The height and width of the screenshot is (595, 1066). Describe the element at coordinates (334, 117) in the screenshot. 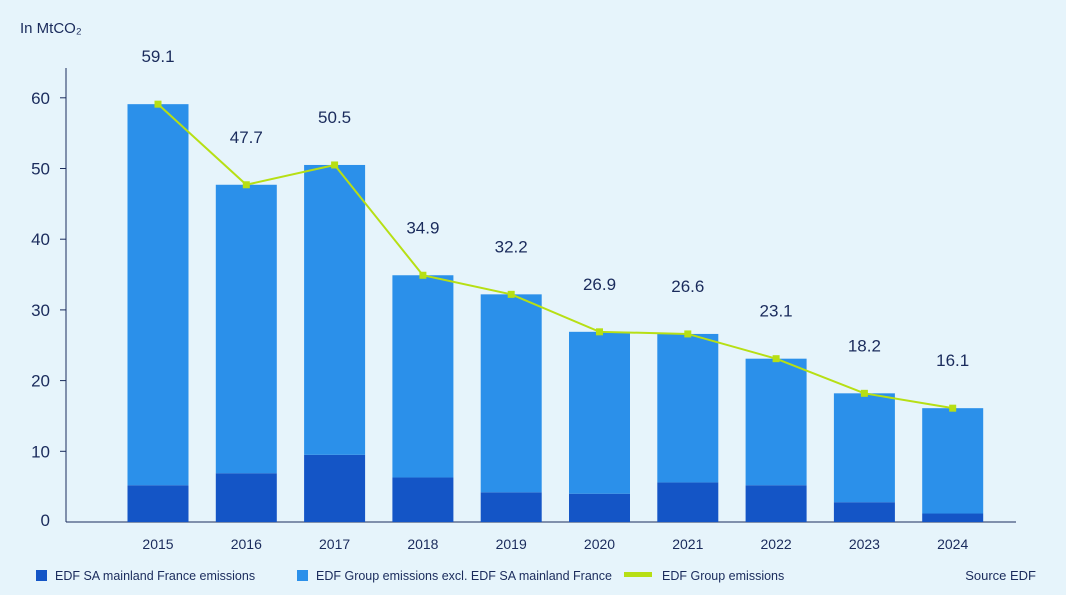

I see `total-value-label: 50.5` at that location.